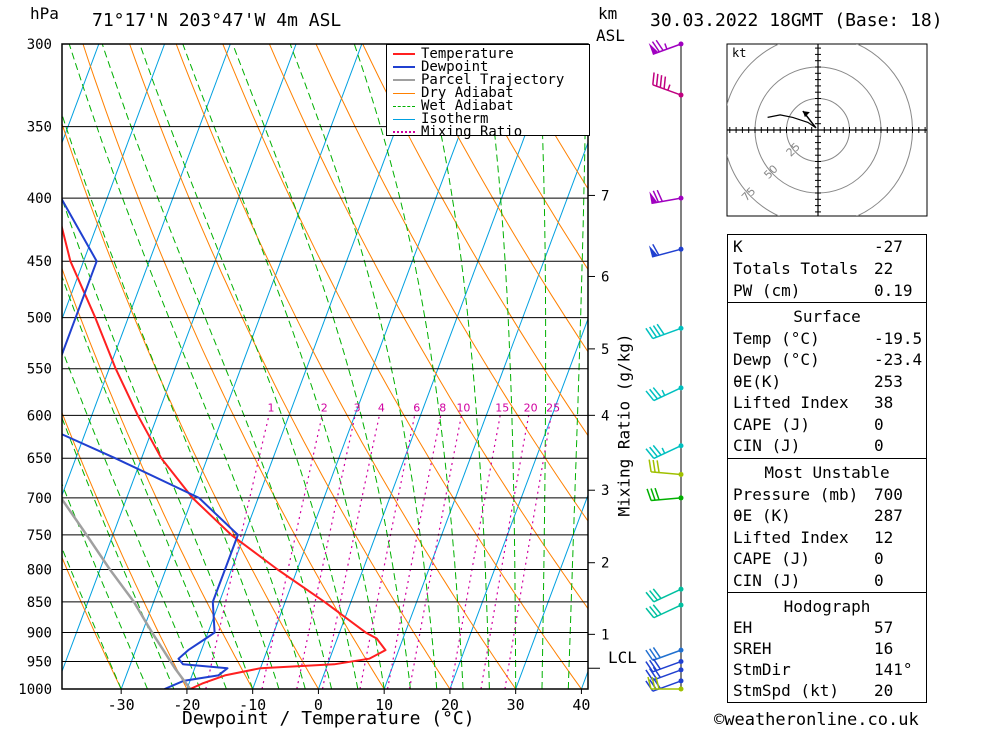 Image resolution: width=1000 pixels, height=733 pixels. What do you see at coordinates (605, 196) in the screenshot?
I see `km-tick-label: 7` at bounding box center [605, 196].